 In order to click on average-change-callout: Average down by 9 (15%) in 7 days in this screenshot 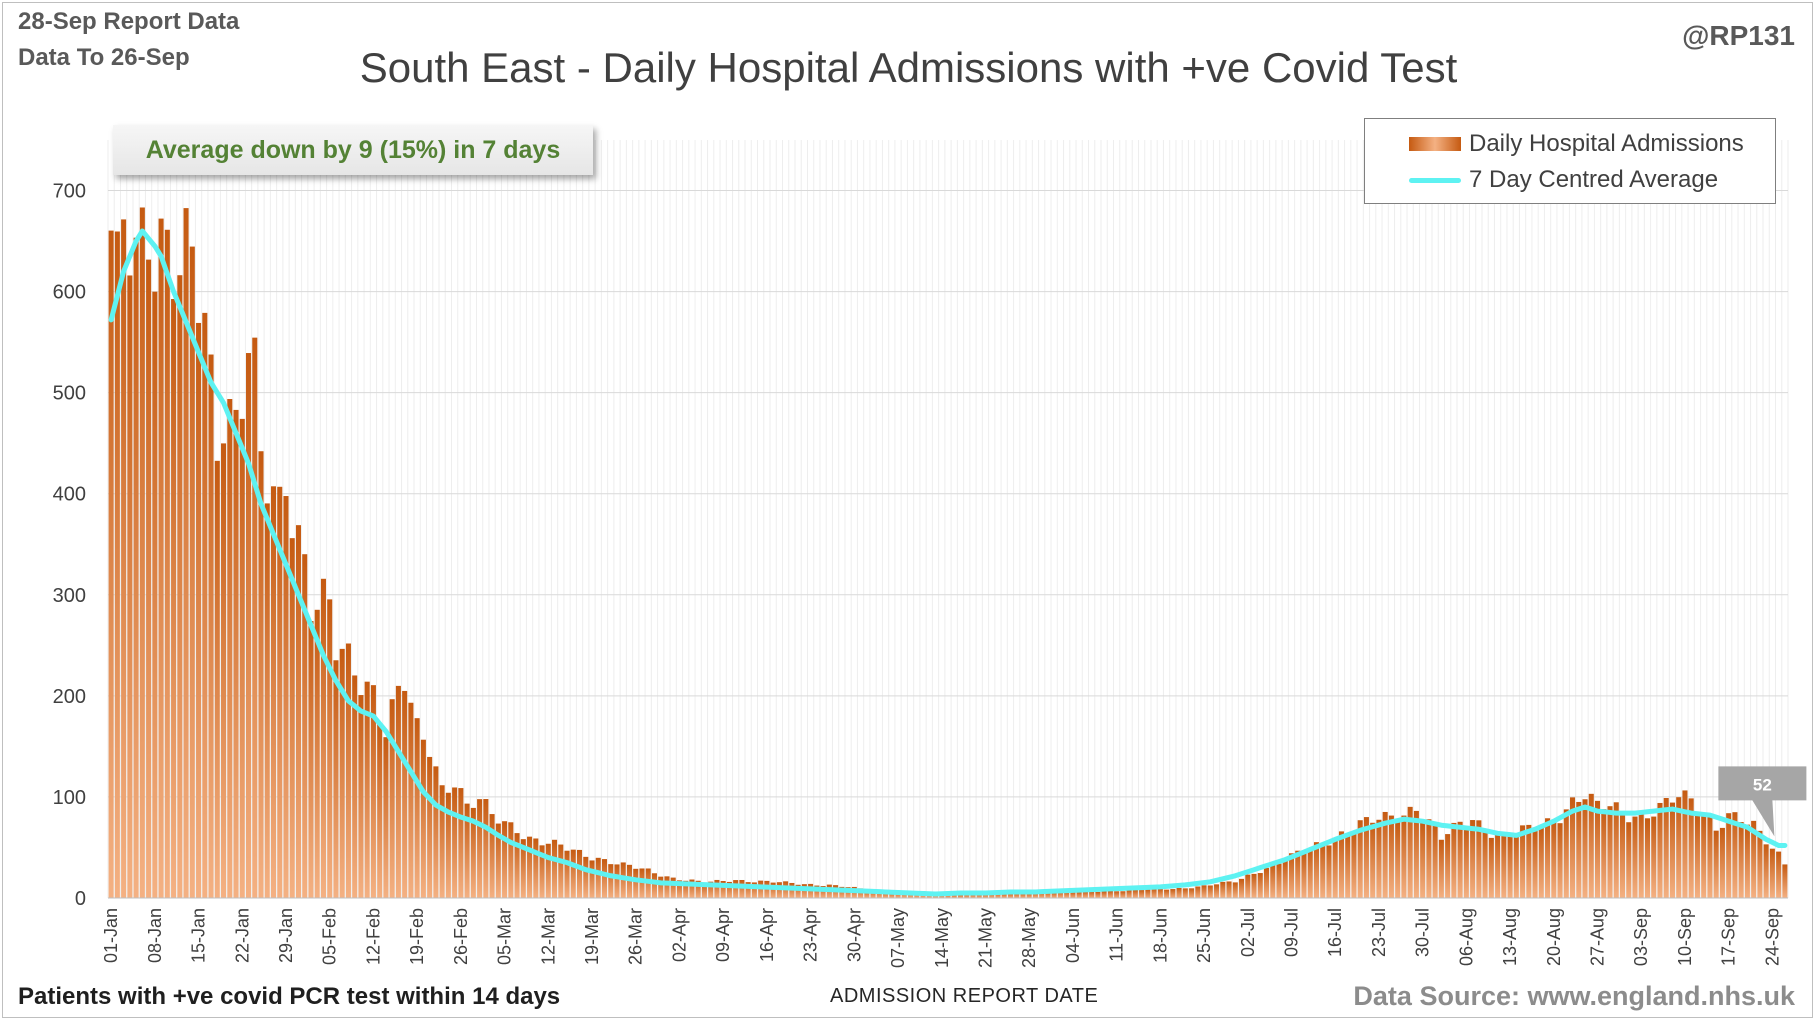, I will do `click(353, 150)`.